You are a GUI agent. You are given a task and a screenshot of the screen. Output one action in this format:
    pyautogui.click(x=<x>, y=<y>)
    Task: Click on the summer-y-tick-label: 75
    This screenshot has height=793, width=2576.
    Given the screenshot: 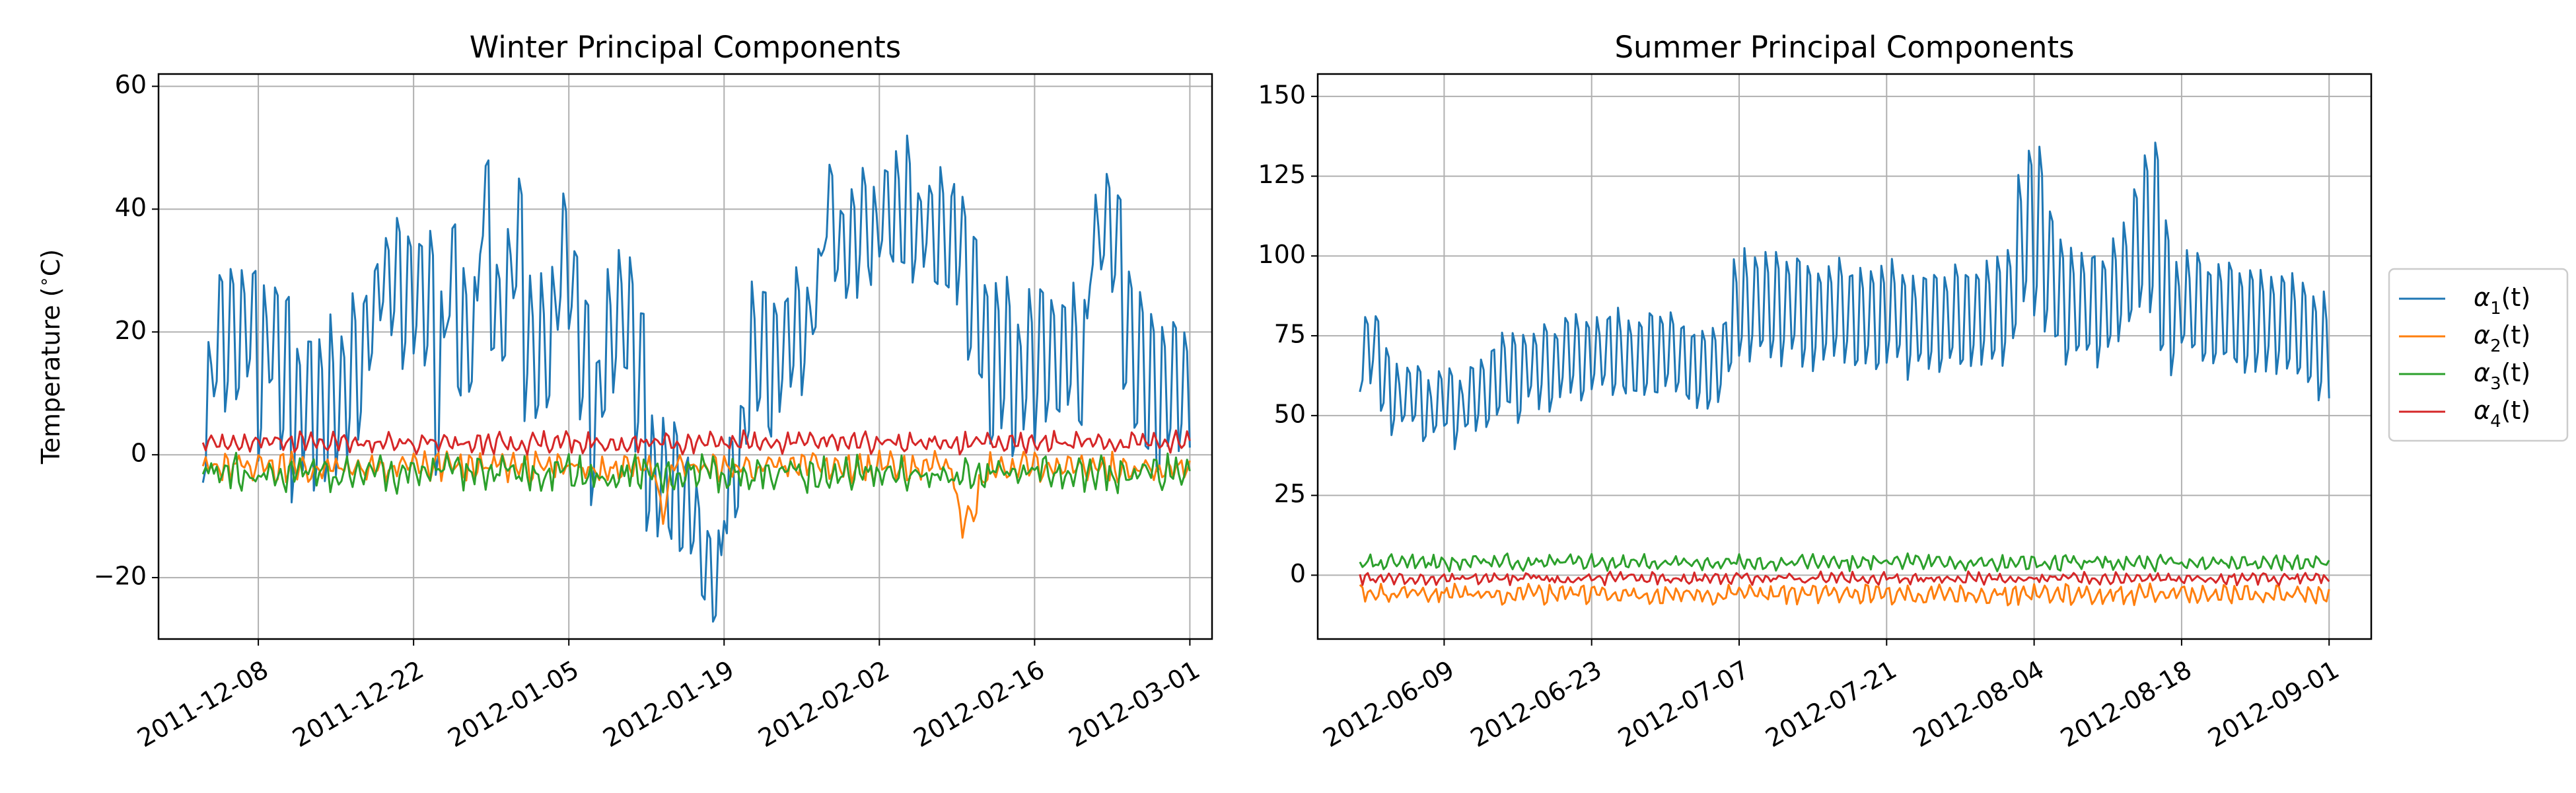 What is the action you would take?
    pyautogui.click(x=1290, y=334)
    